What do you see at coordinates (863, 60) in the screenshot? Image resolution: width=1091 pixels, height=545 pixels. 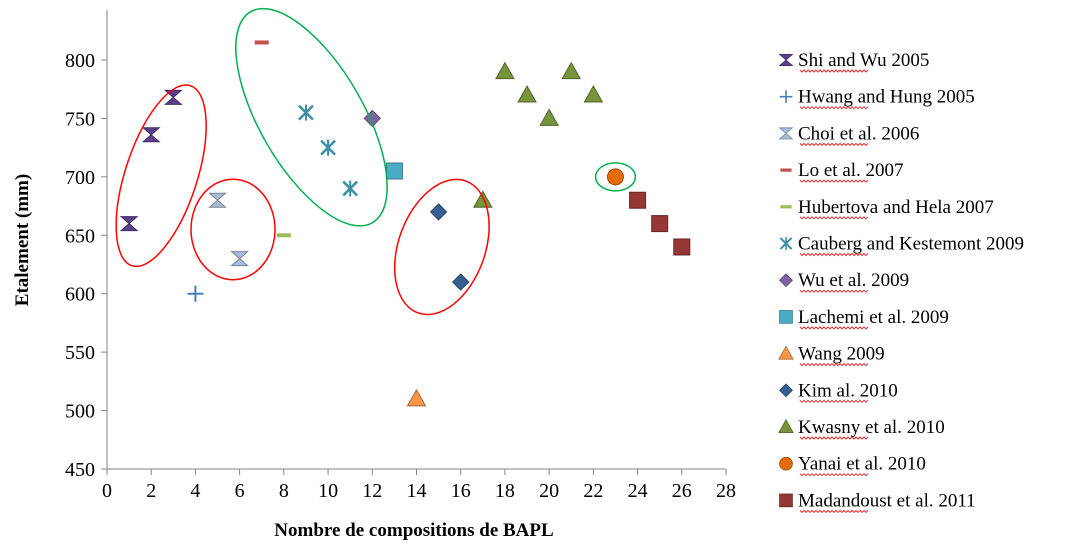 I see `legend-label: Shi and Wu 2005` at bounding box center [863, 60].